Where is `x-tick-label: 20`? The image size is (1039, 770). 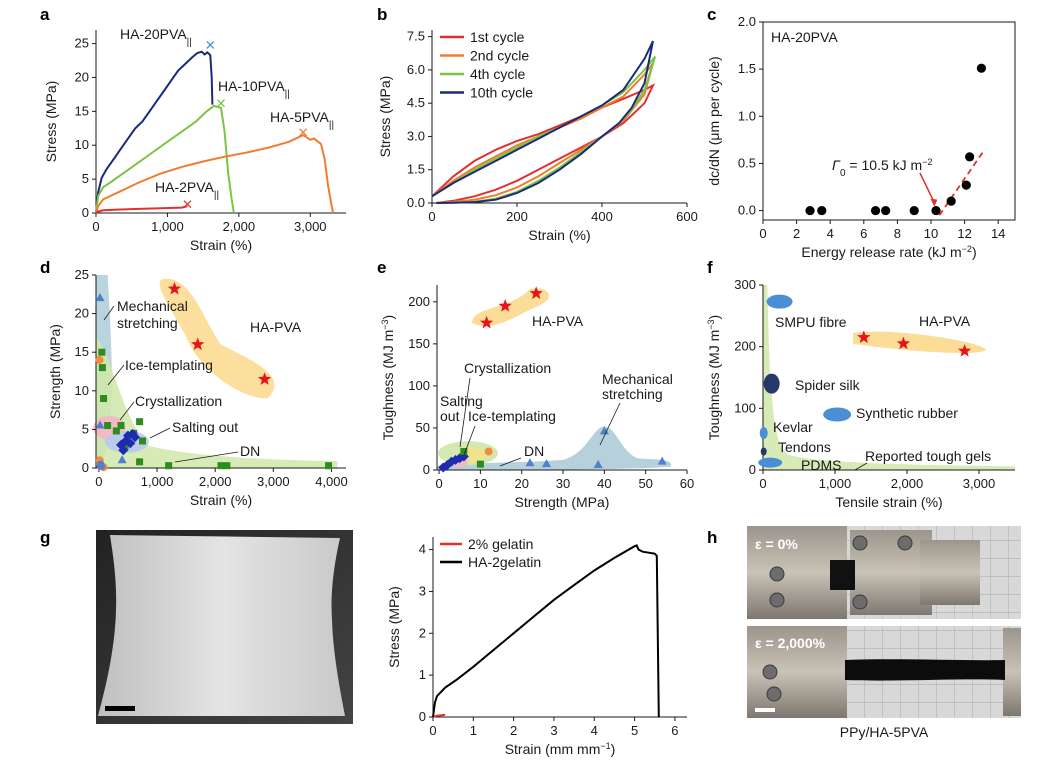 x-tick-label: 20 is located at coordinates (521, 483).